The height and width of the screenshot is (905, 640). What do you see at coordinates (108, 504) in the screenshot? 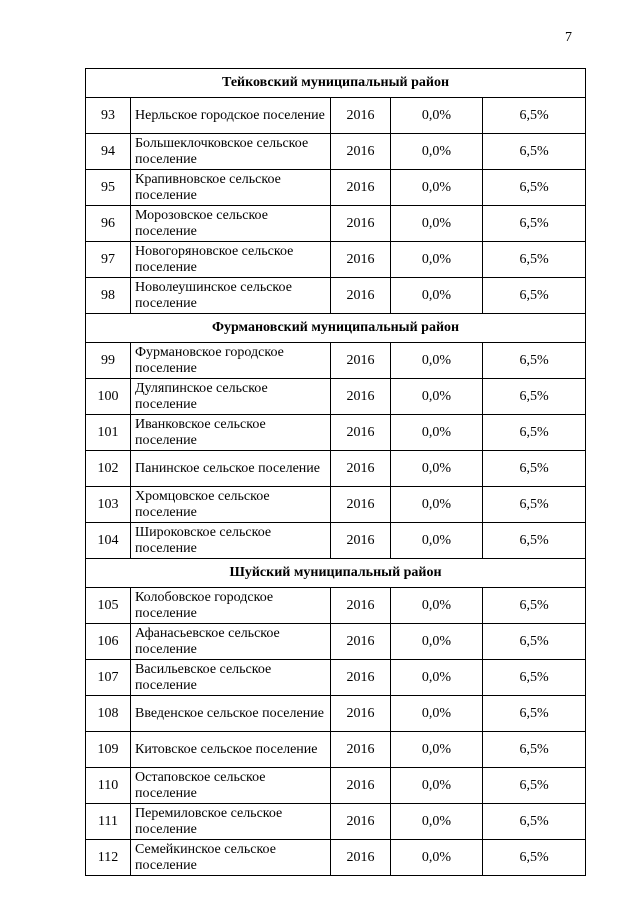
I see `row-number-cell: 103` at bounding box center [108, 504].